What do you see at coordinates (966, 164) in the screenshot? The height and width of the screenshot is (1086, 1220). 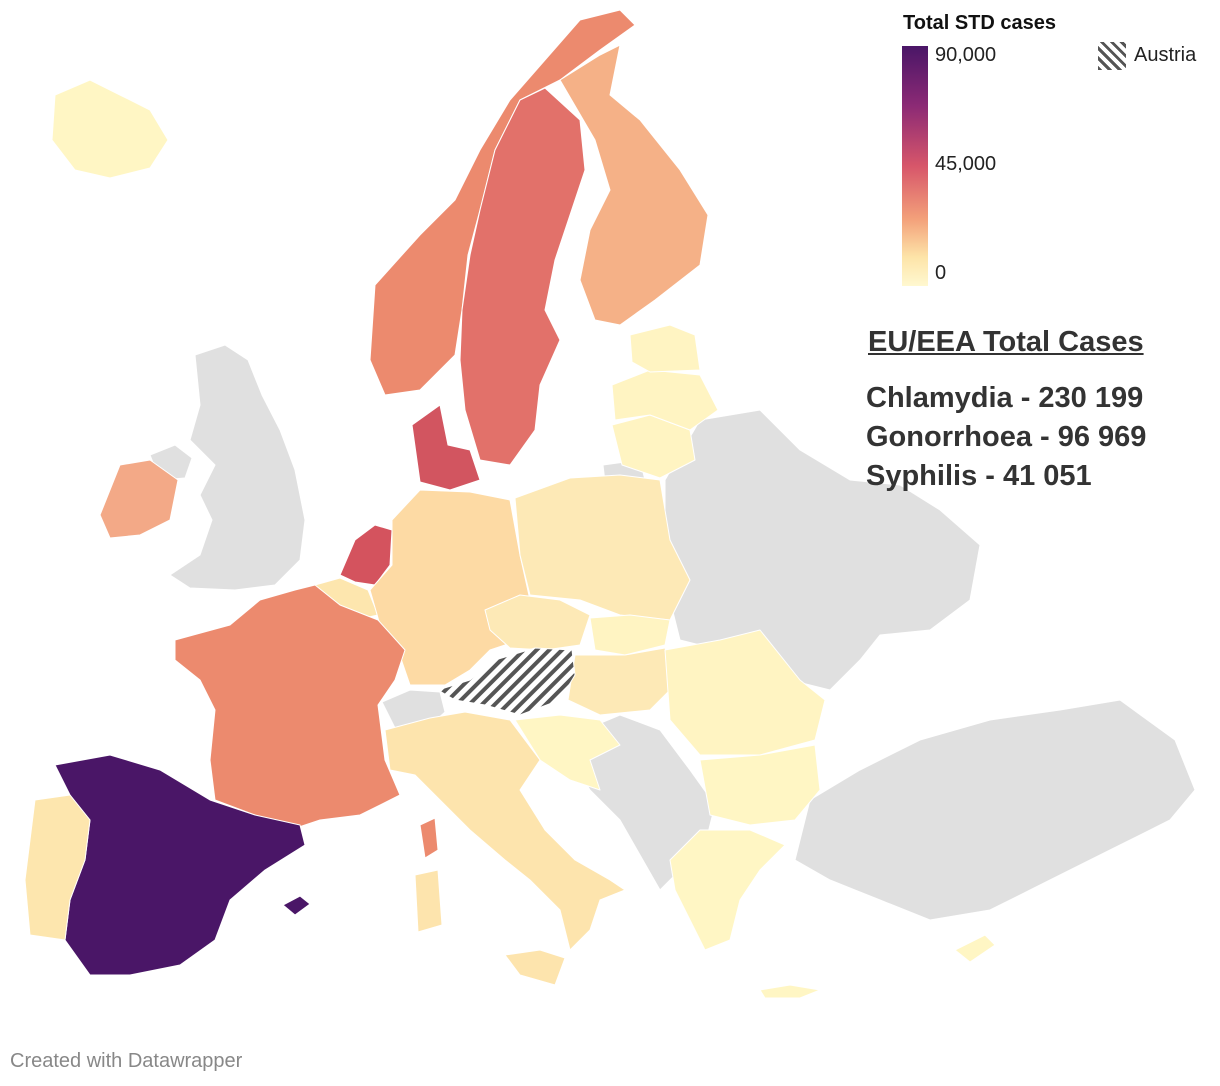 I see `legend-tick-mid: 45,000` at bounding box center [966, 164].